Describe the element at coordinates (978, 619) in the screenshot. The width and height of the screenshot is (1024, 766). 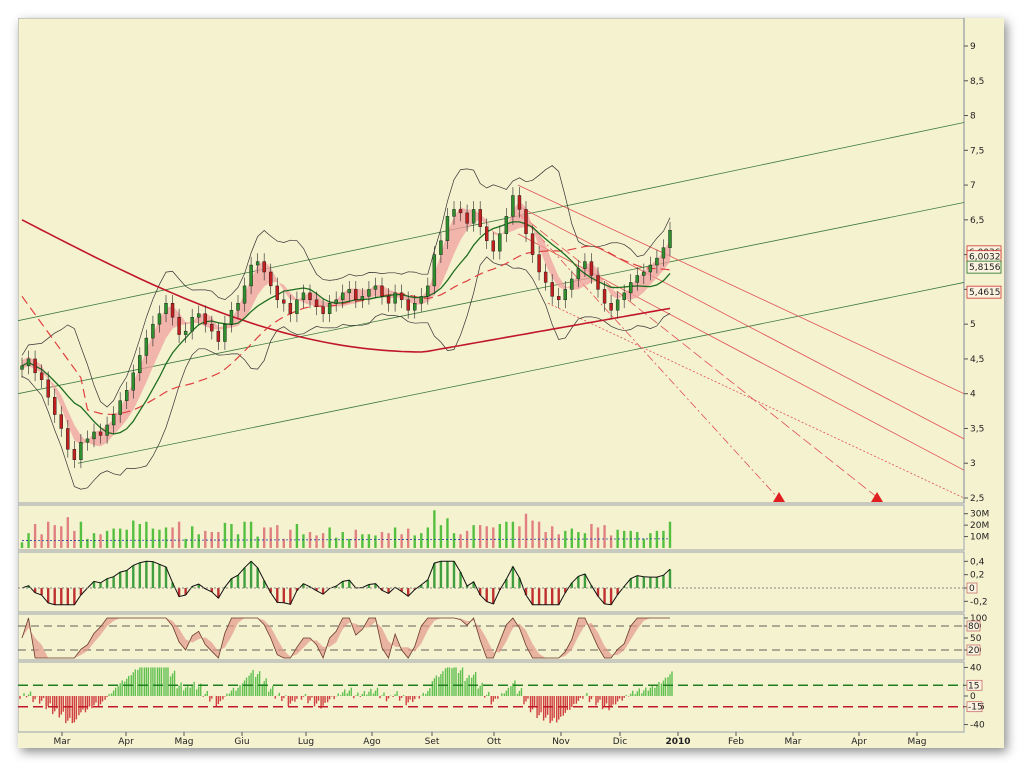
I see `stochastic-tick-label: 100` at that location.